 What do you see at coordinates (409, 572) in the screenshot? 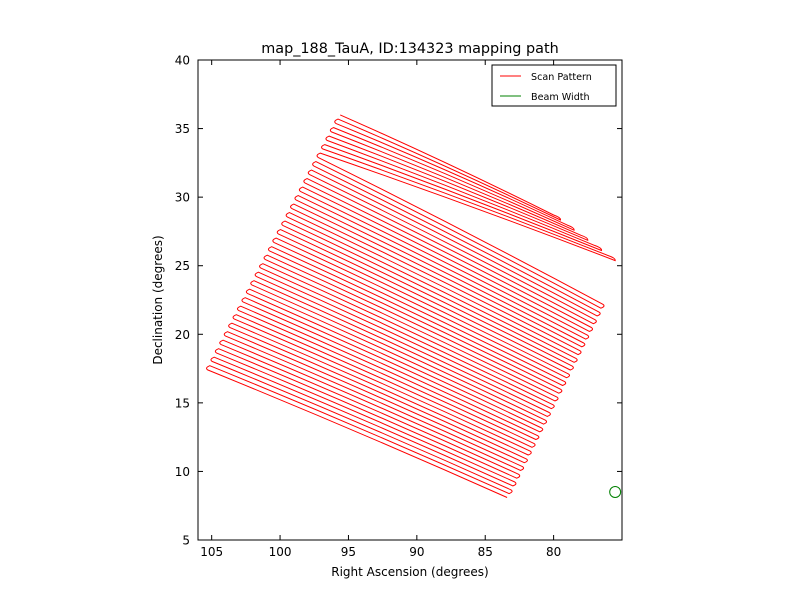
I see `x-axis-label: Right Ascension (degrees)` at bounding box center [409, 572].